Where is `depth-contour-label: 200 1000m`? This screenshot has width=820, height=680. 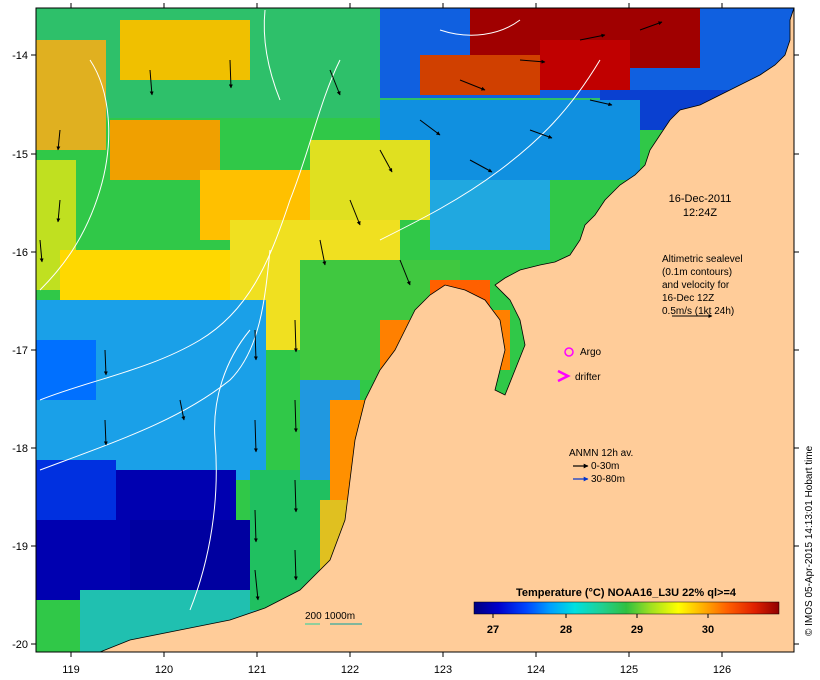 depth-contour-label: 200 1000m is located at coordinates (330, 616).